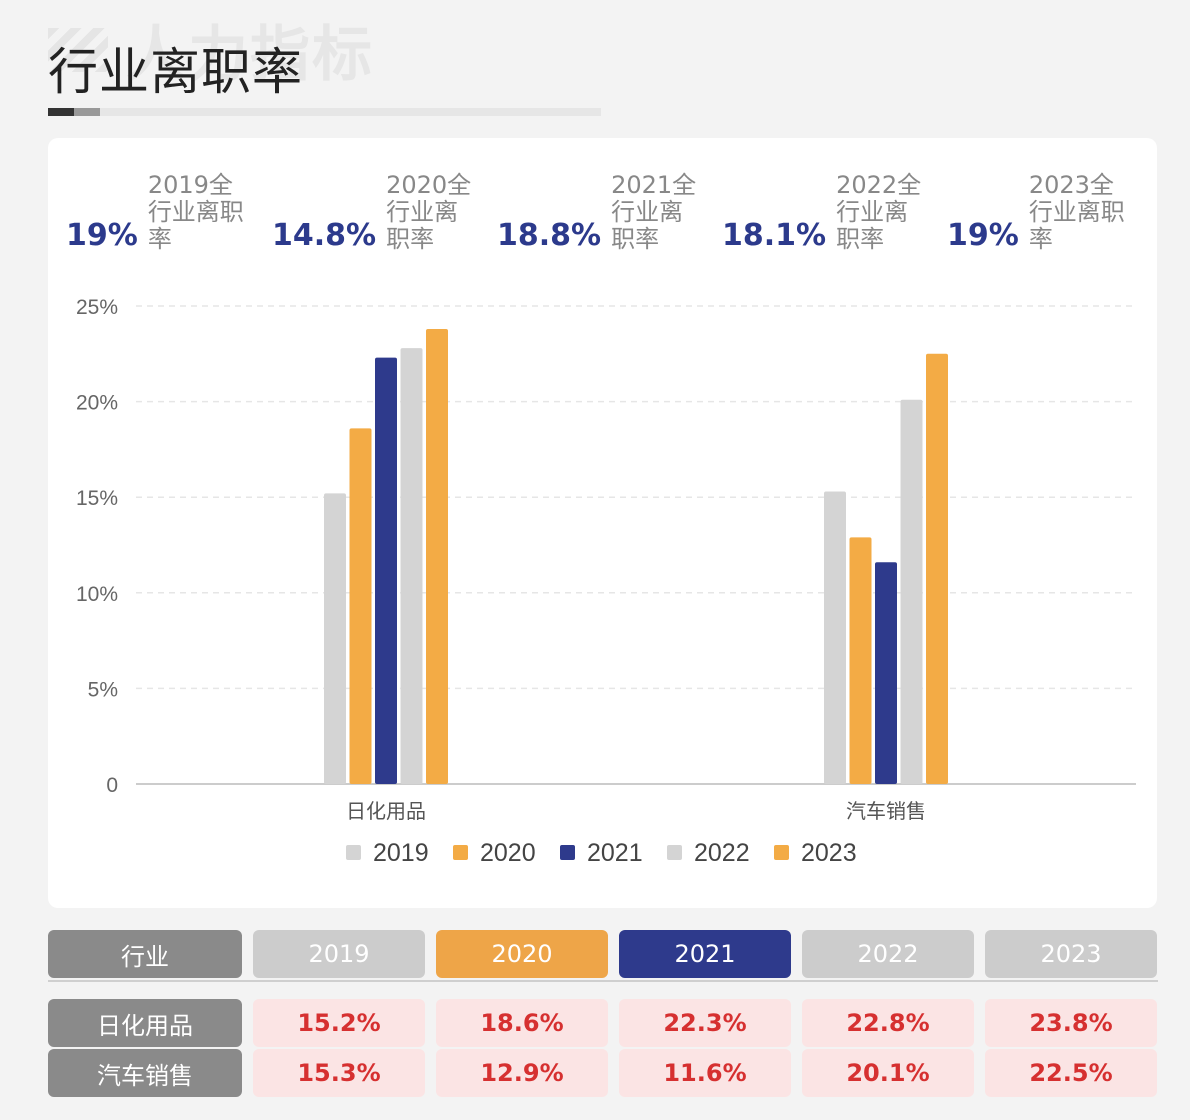 This screenshot has height=1120, width=1190. Describe the element at coordinates (508, 853) in the screenshot. I see `legend-label: 2020` at that location.